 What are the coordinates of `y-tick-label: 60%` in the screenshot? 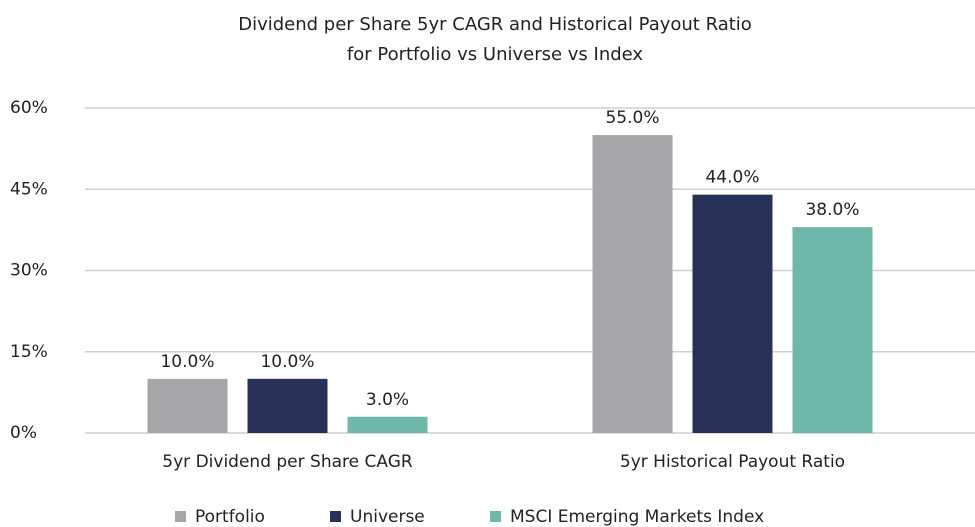 It's located at (29, 108).